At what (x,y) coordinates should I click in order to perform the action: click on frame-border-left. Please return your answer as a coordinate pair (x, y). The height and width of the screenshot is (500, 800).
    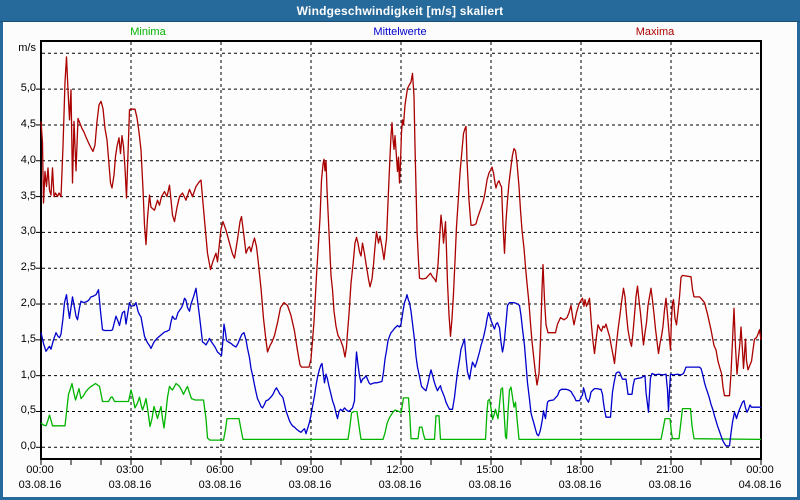
    Looking at the image, I should click on (1, 261).